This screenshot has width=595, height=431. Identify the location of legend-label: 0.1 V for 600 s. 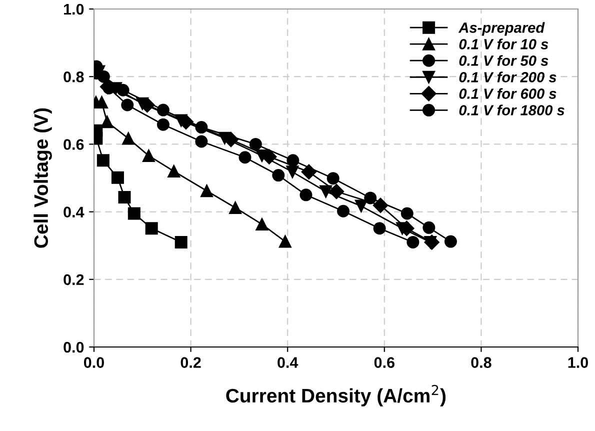
(507, 93).